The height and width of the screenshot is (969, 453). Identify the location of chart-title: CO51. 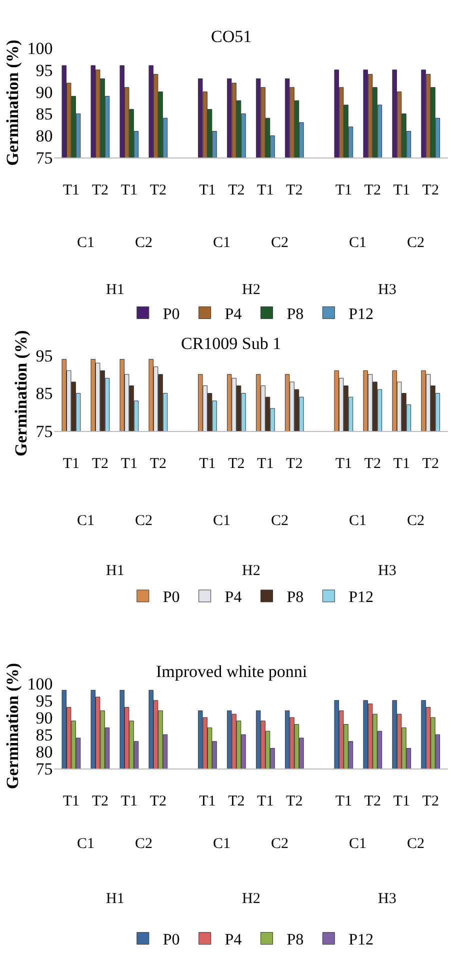
(231, 36).